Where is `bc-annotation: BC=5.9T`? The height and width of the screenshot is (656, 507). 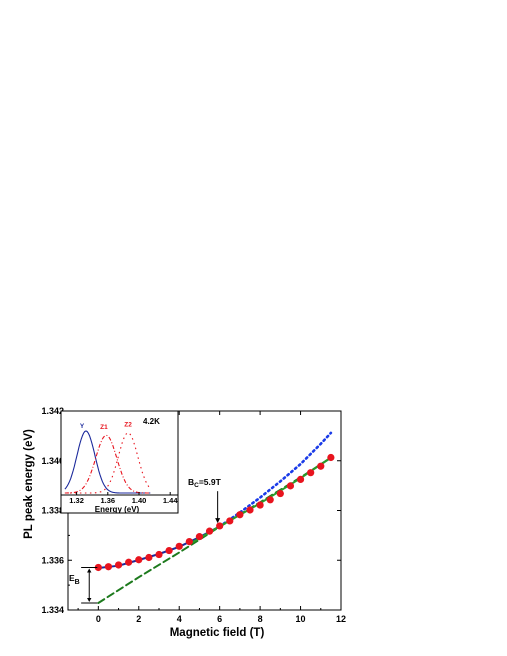
bc-annotation: BC=5.9T is located at coordinates (205, 483).